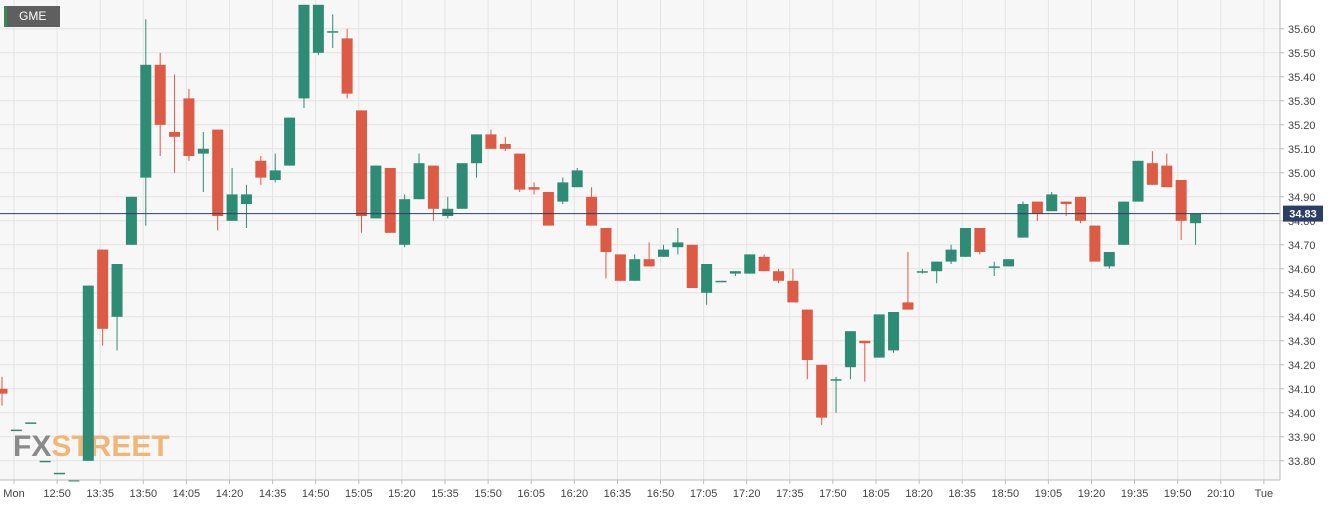  Describe the element at coordinates (575, 494) in the screenshot. I see `x-tick-label: 16:20` at that location.